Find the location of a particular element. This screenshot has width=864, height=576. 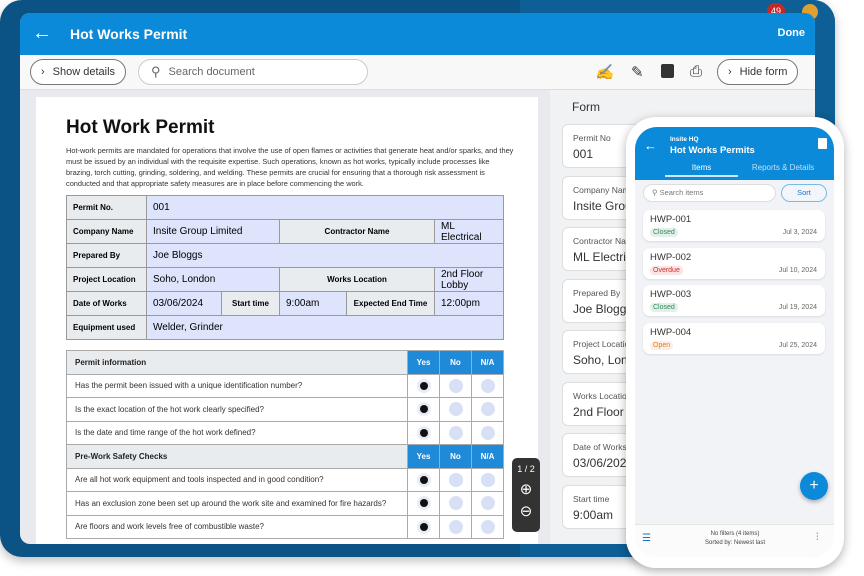

tab-reports: Reports & Details is located at coordinates (783, 167).